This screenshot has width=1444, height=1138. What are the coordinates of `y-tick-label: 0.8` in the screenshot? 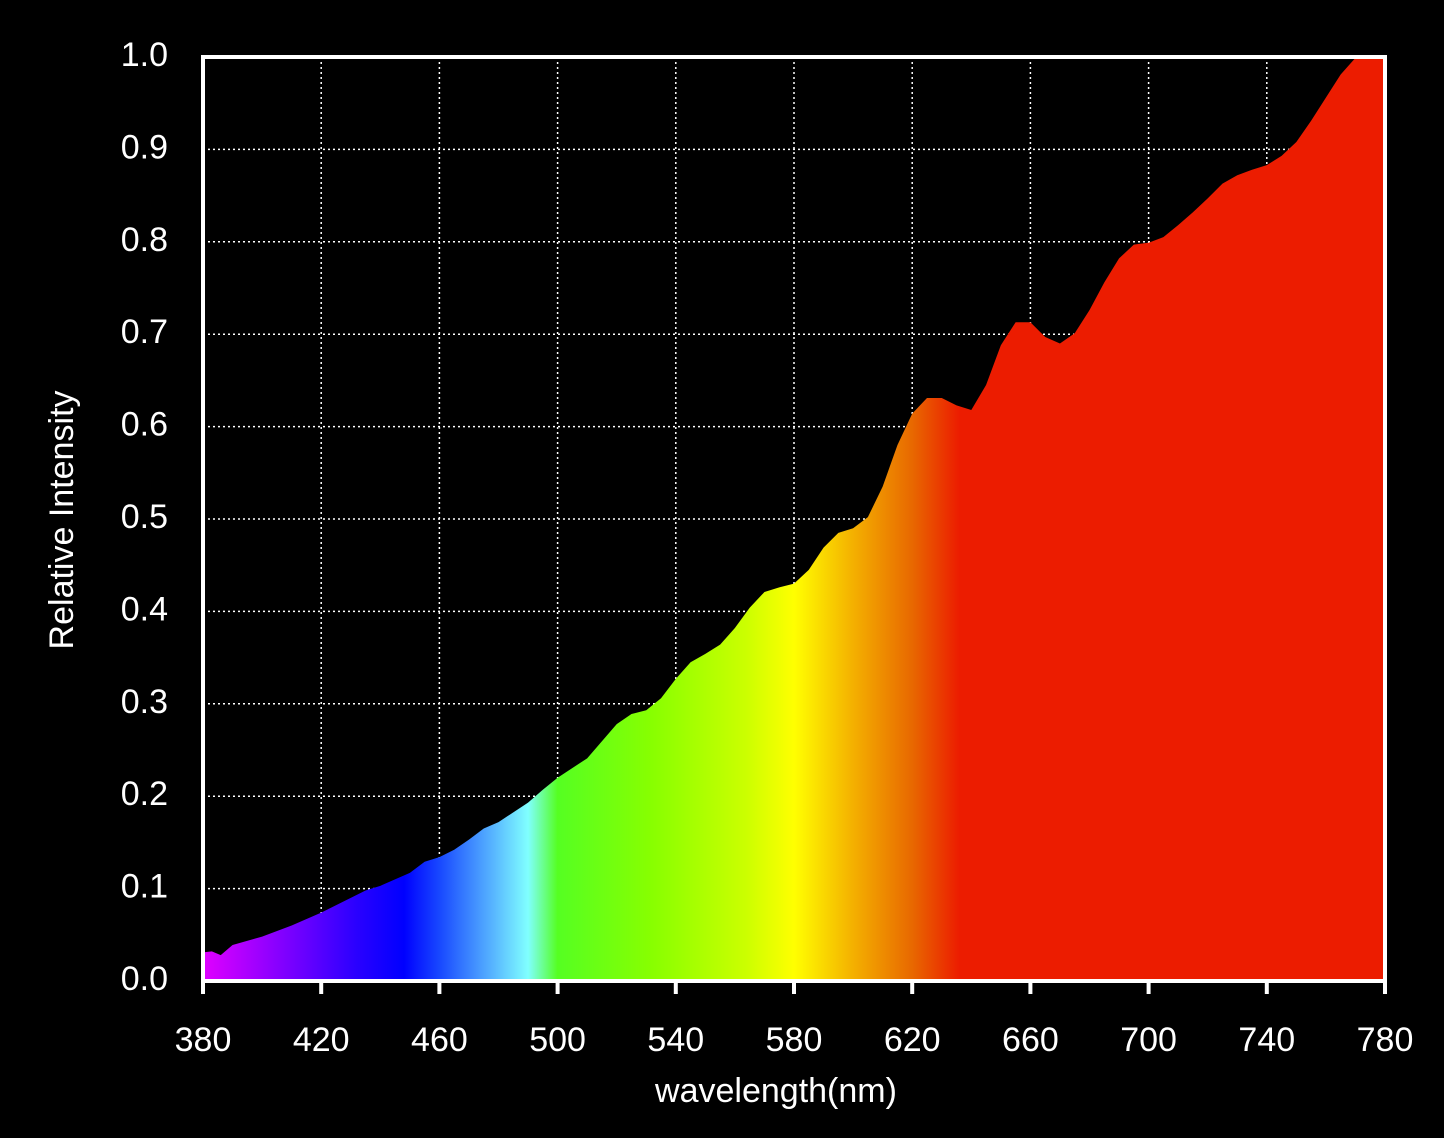 It's located at (144, 240).